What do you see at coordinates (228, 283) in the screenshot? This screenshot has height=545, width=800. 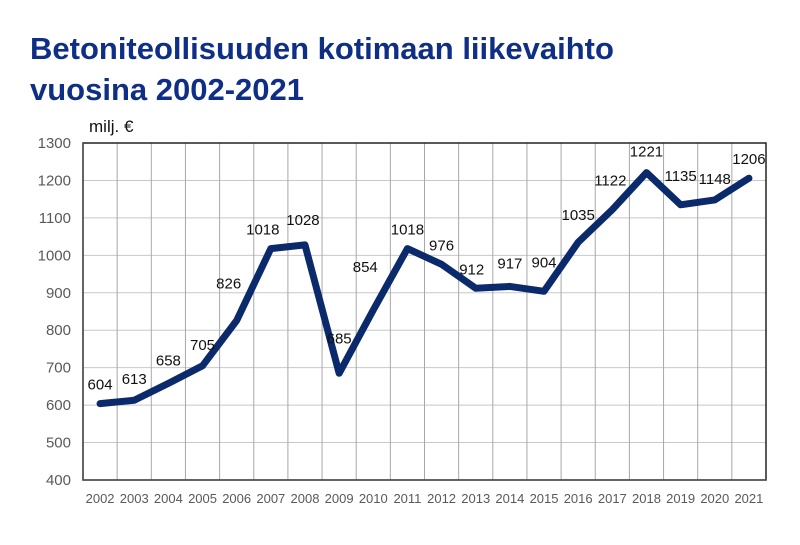 I see `data-label: 826` at bounding box center [228, 283].